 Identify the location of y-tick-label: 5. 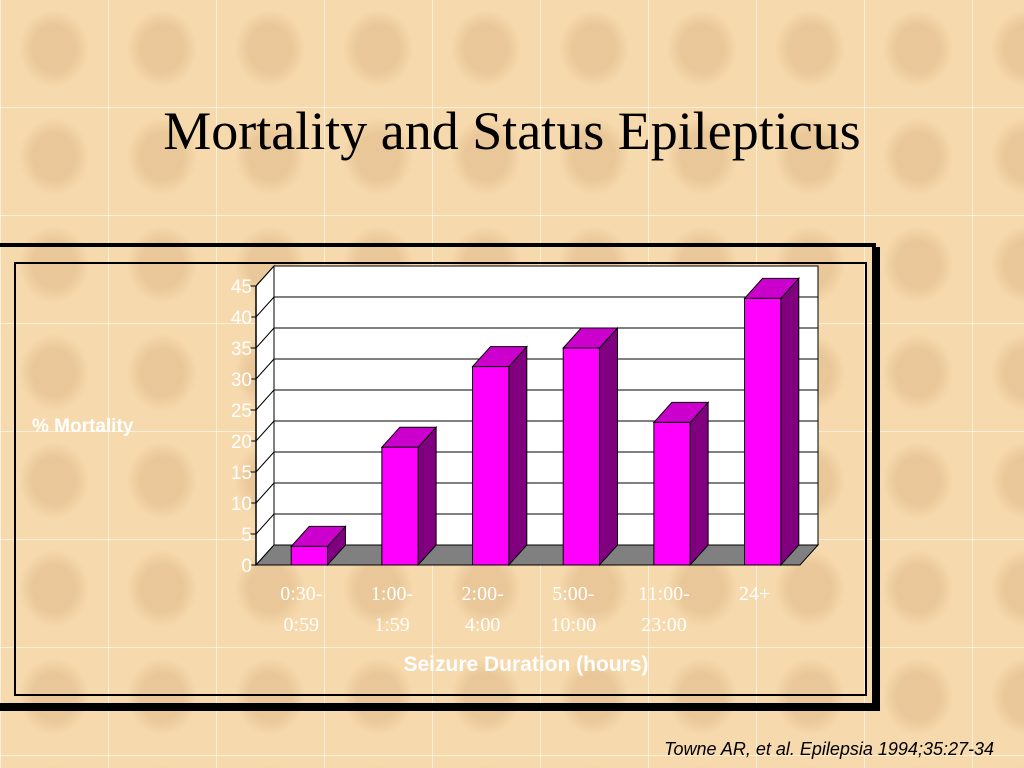
(246, 535).